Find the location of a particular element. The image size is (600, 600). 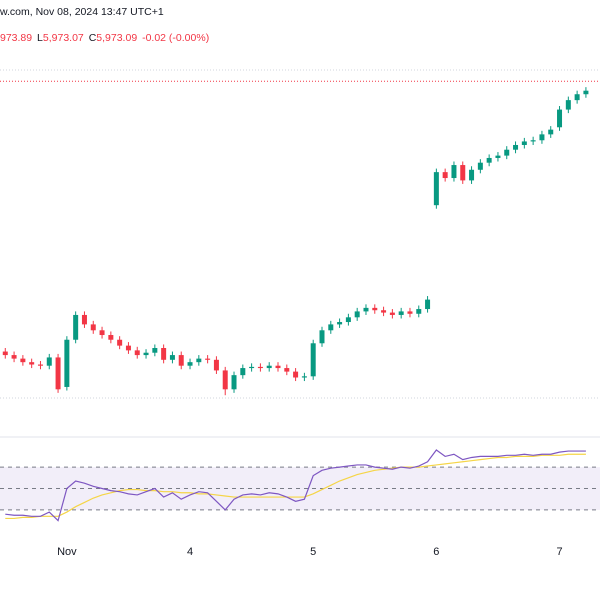

rsi-line is located at coordinates (295, 485).